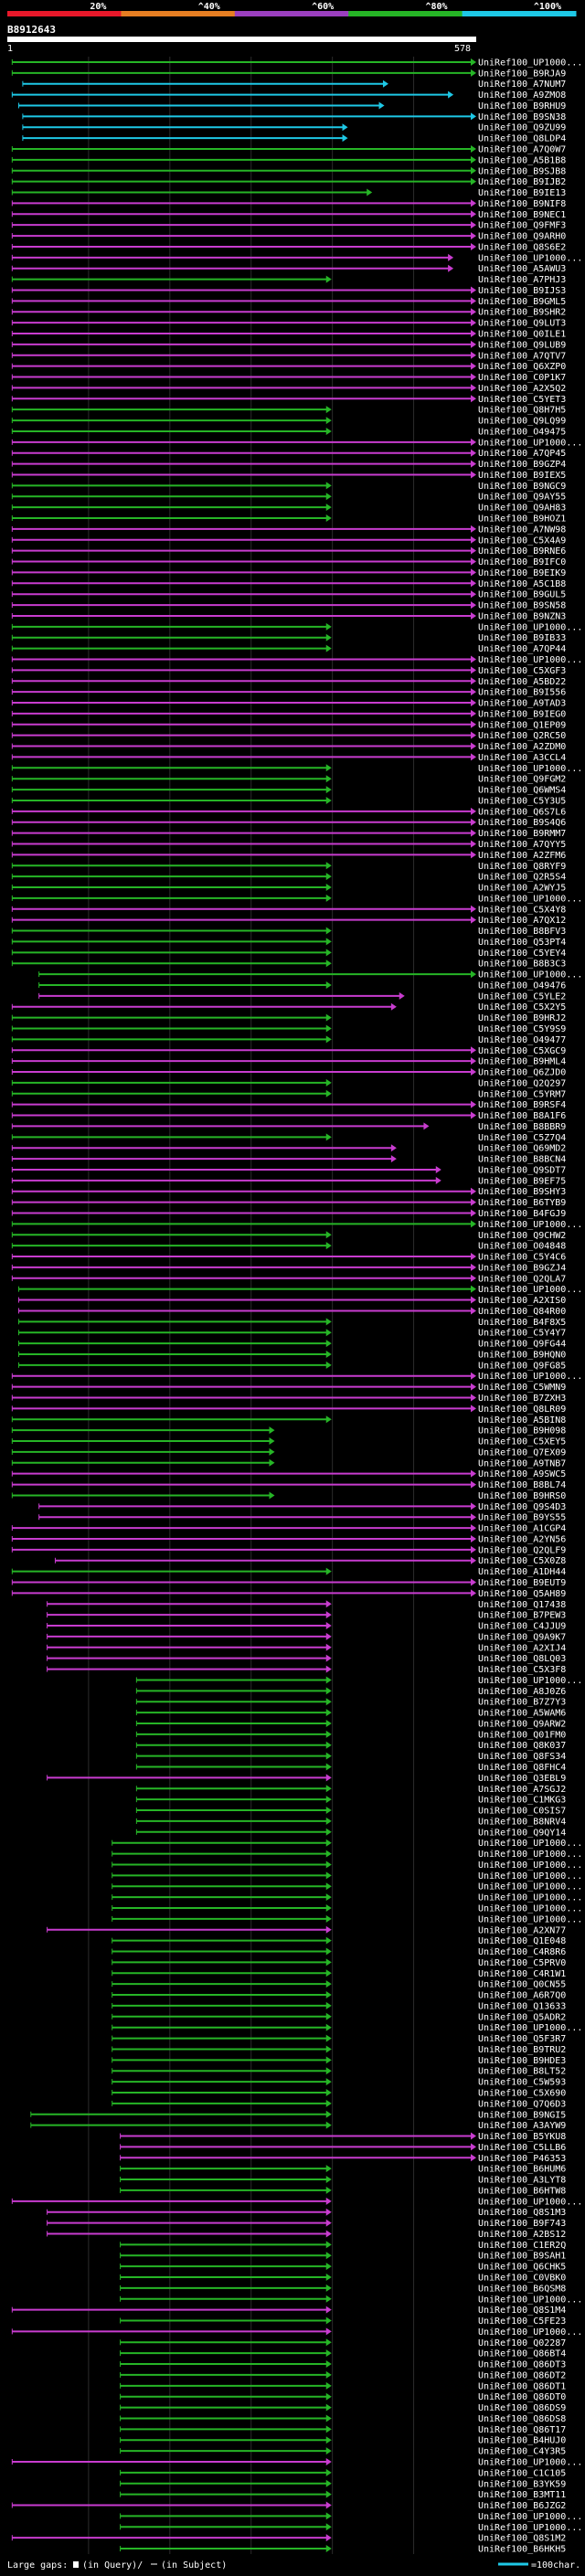 The height and width of the screenshot is (2576, 585). I want to click on hit-row: UniRef100_Q13633, so click(340, 2006).